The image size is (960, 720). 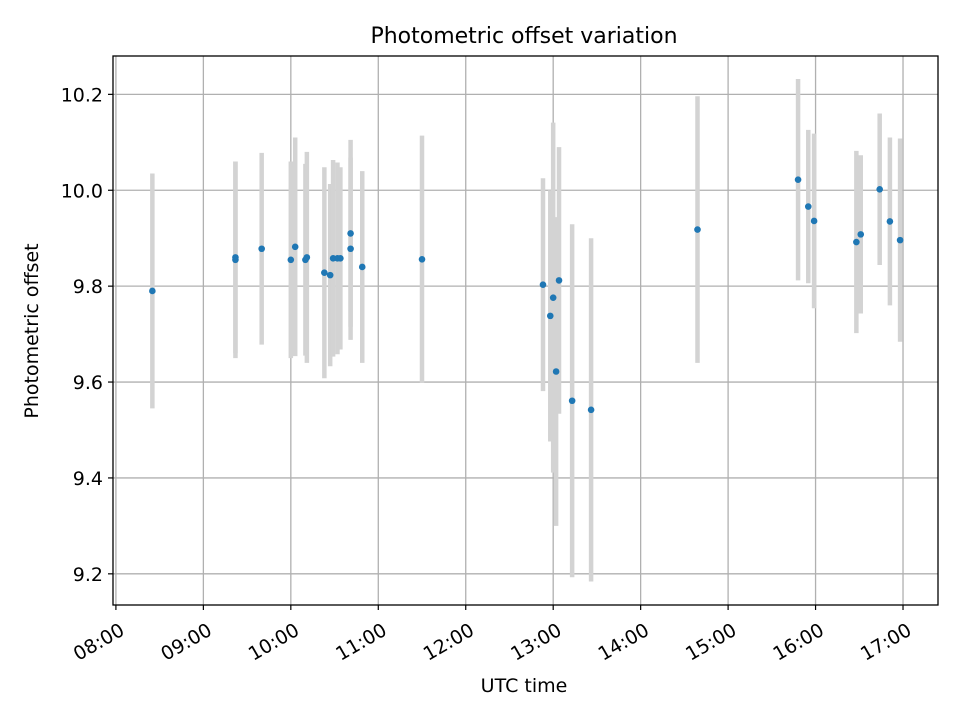 What do you see at coordinates (88, 575) in the screenshot?
I see `y-tick-label: 9.2` at bounding box center [88, 575].